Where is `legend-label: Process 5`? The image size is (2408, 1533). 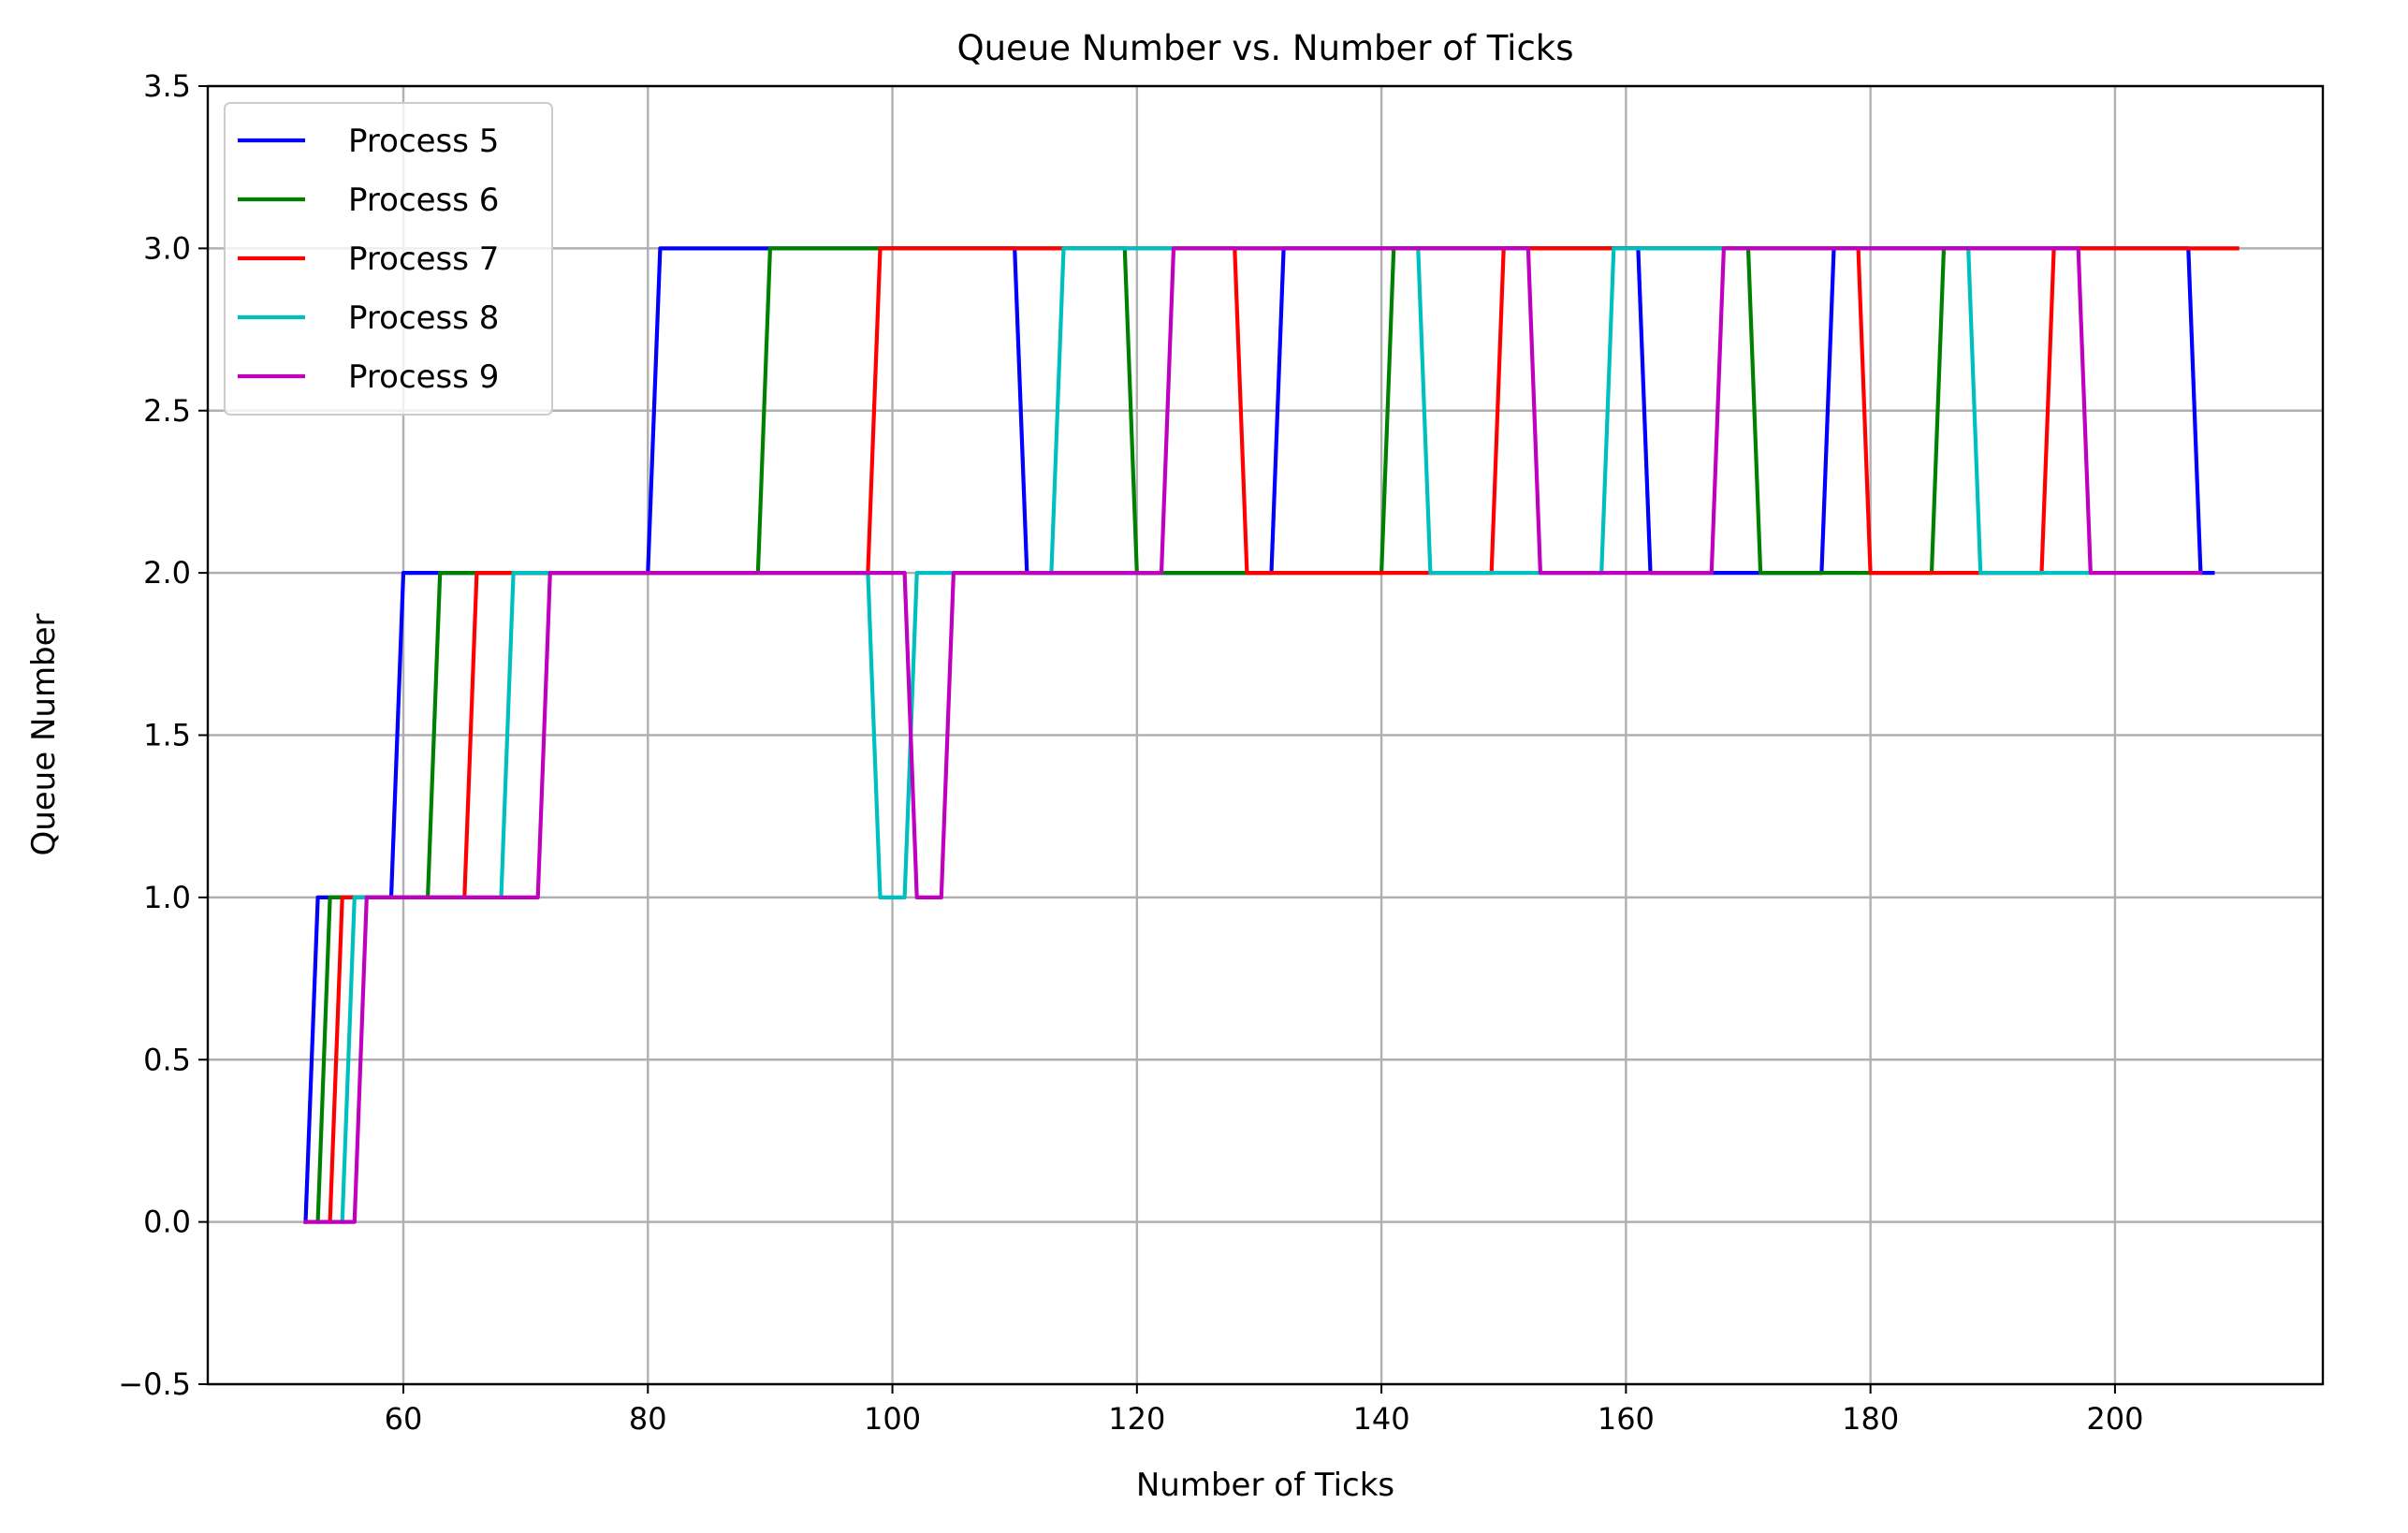
legend-label: Process 5 is located at coordinates (423, 141).